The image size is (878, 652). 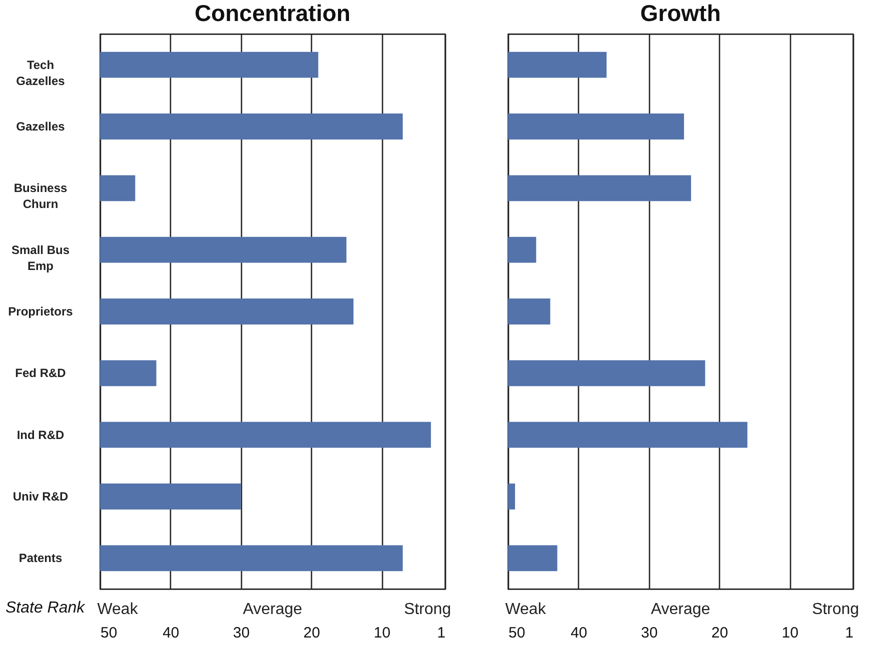 What do you see at coordinates (40, 497) in the screenshot?
I see `y-tick-label: Univ R&D` at bounding box center [40, 497].